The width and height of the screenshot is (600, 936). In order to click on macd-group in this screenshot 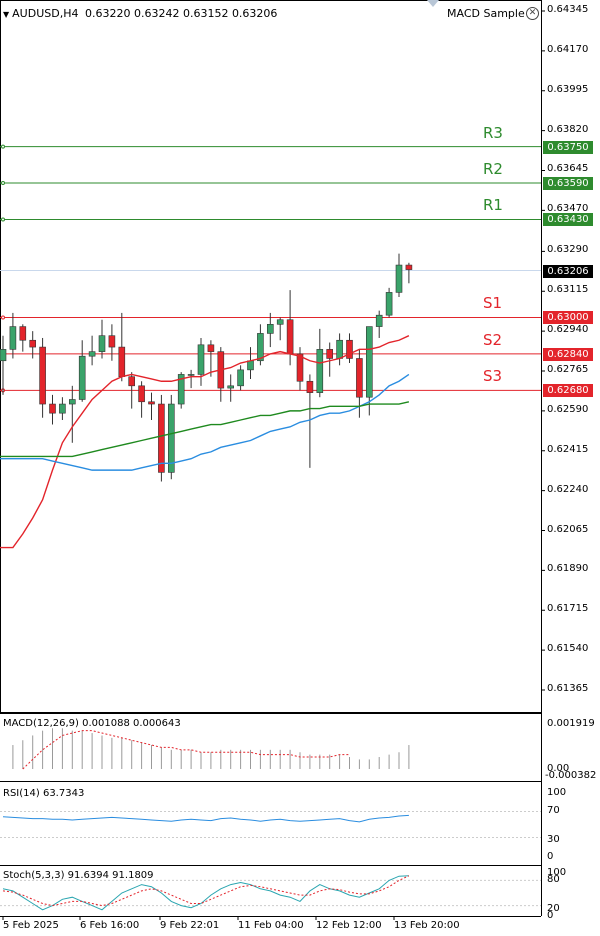, I will do `click(211, 748)`.